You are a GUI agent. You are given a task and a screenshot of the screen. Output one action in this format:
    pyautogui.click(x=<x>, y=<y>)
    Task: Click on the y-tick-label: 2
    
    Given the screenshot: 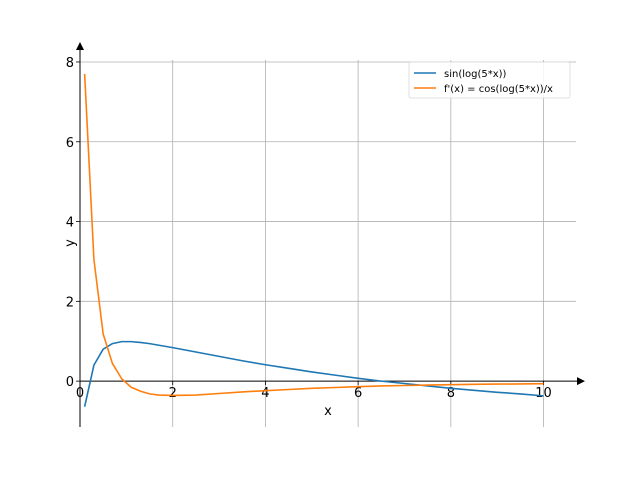 What is the action you would take?
    pyautogui.click(x=70, y=302)
    